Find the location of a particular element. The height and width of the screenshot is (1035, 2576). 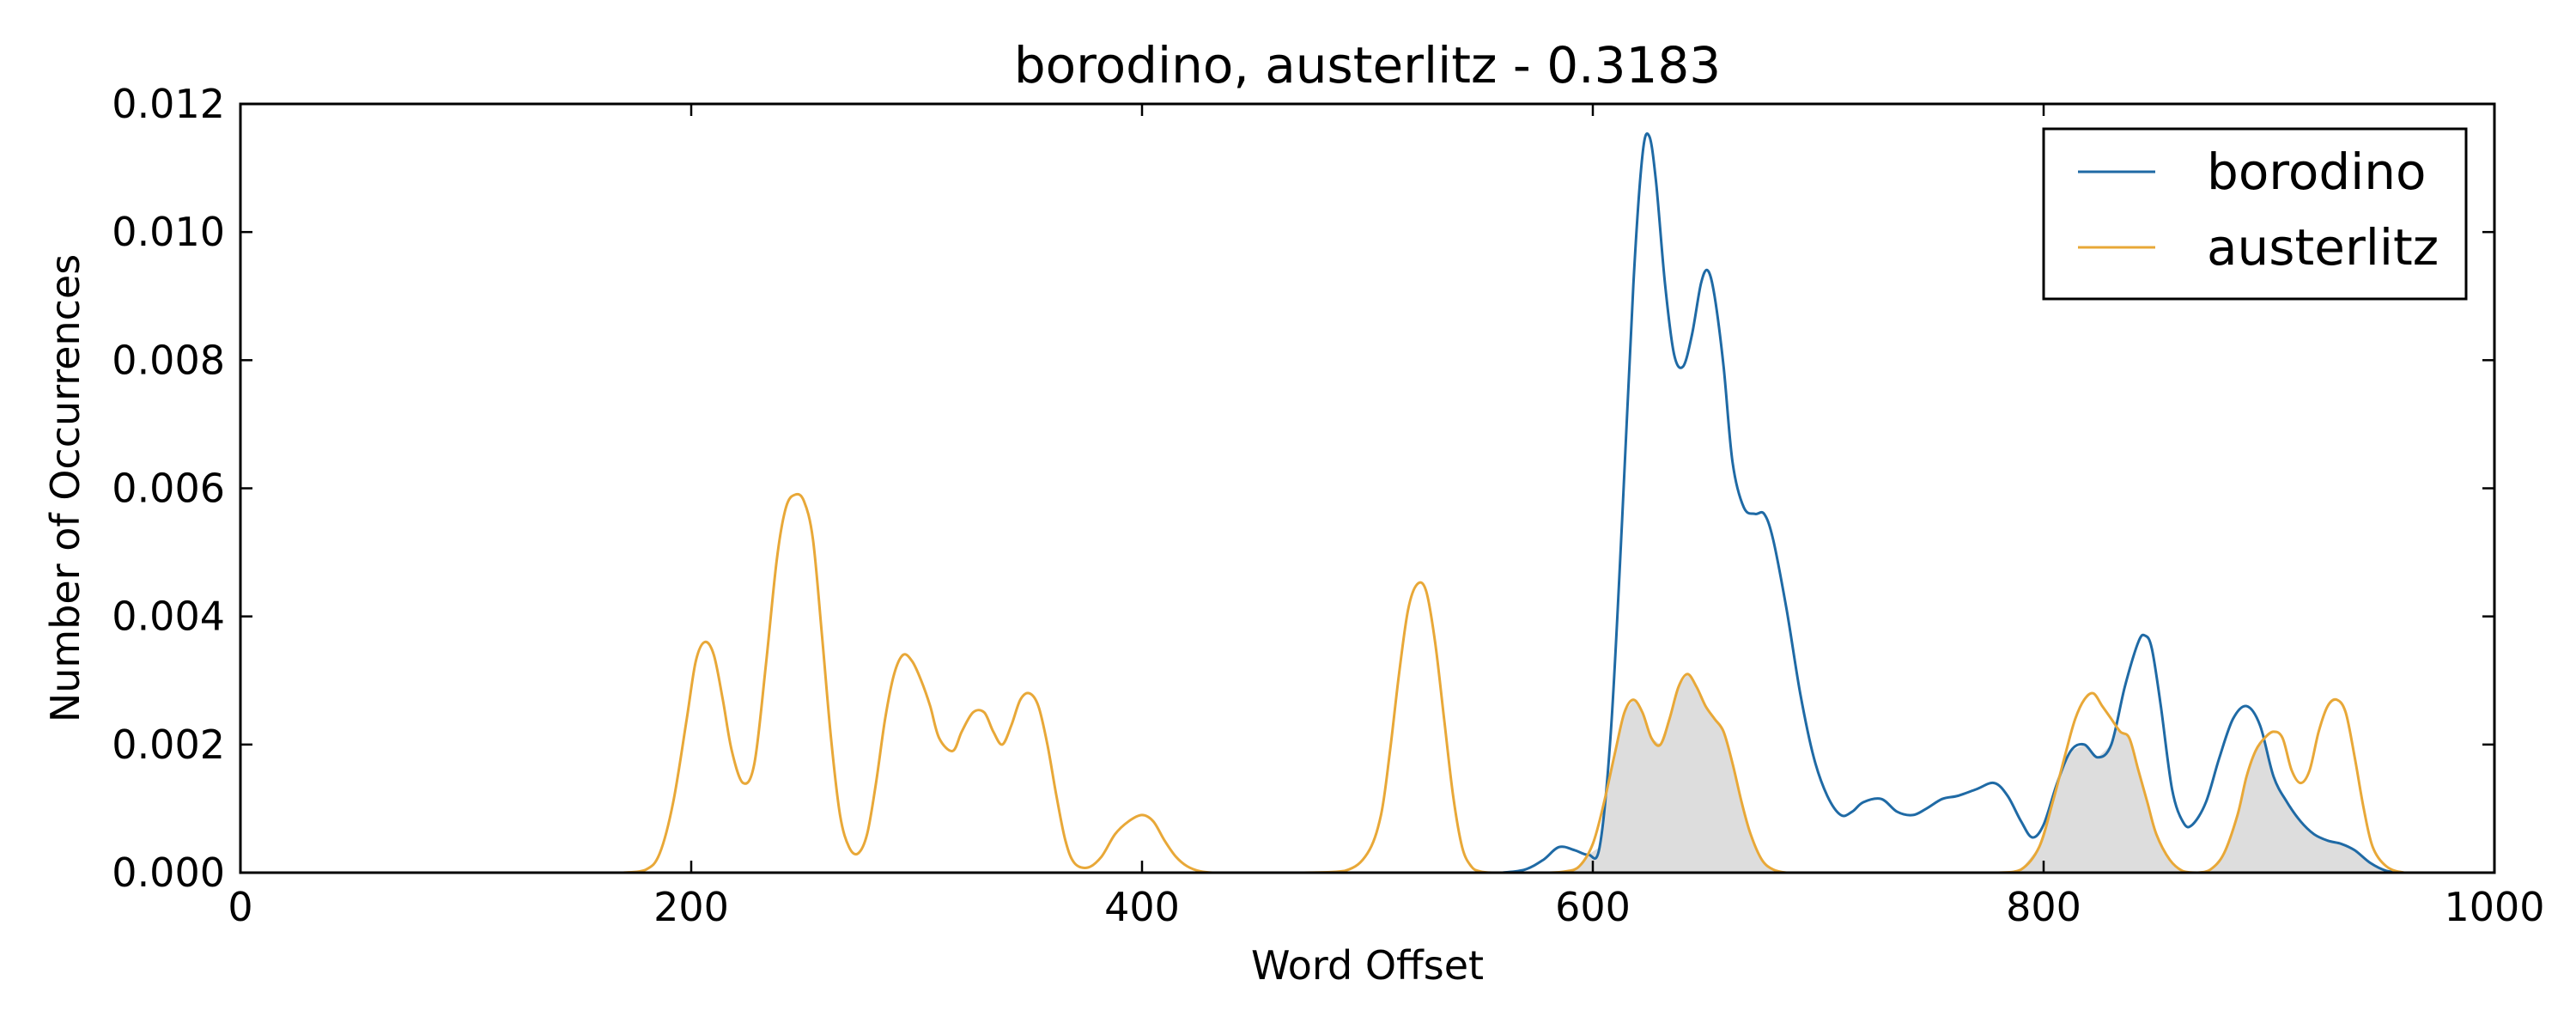

x-tick-label: 1000 is located at coordinates (2494, 907).